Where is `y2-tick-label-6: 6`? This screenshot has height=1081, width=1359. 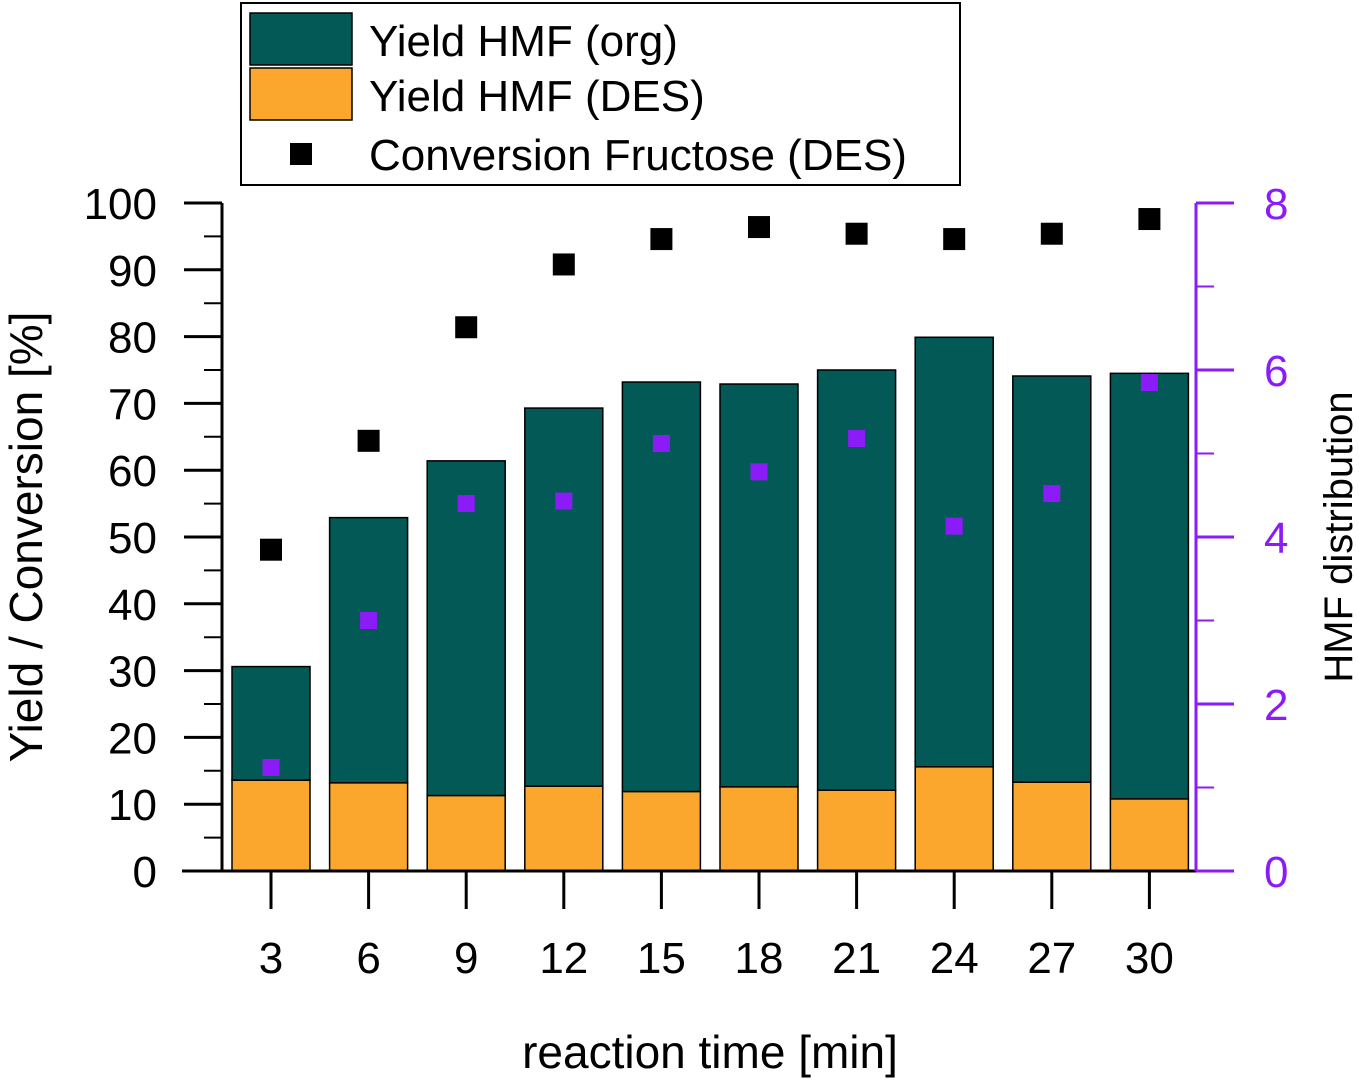
y2-tick-label-6: 6 is located at coordinates (1276, 371).